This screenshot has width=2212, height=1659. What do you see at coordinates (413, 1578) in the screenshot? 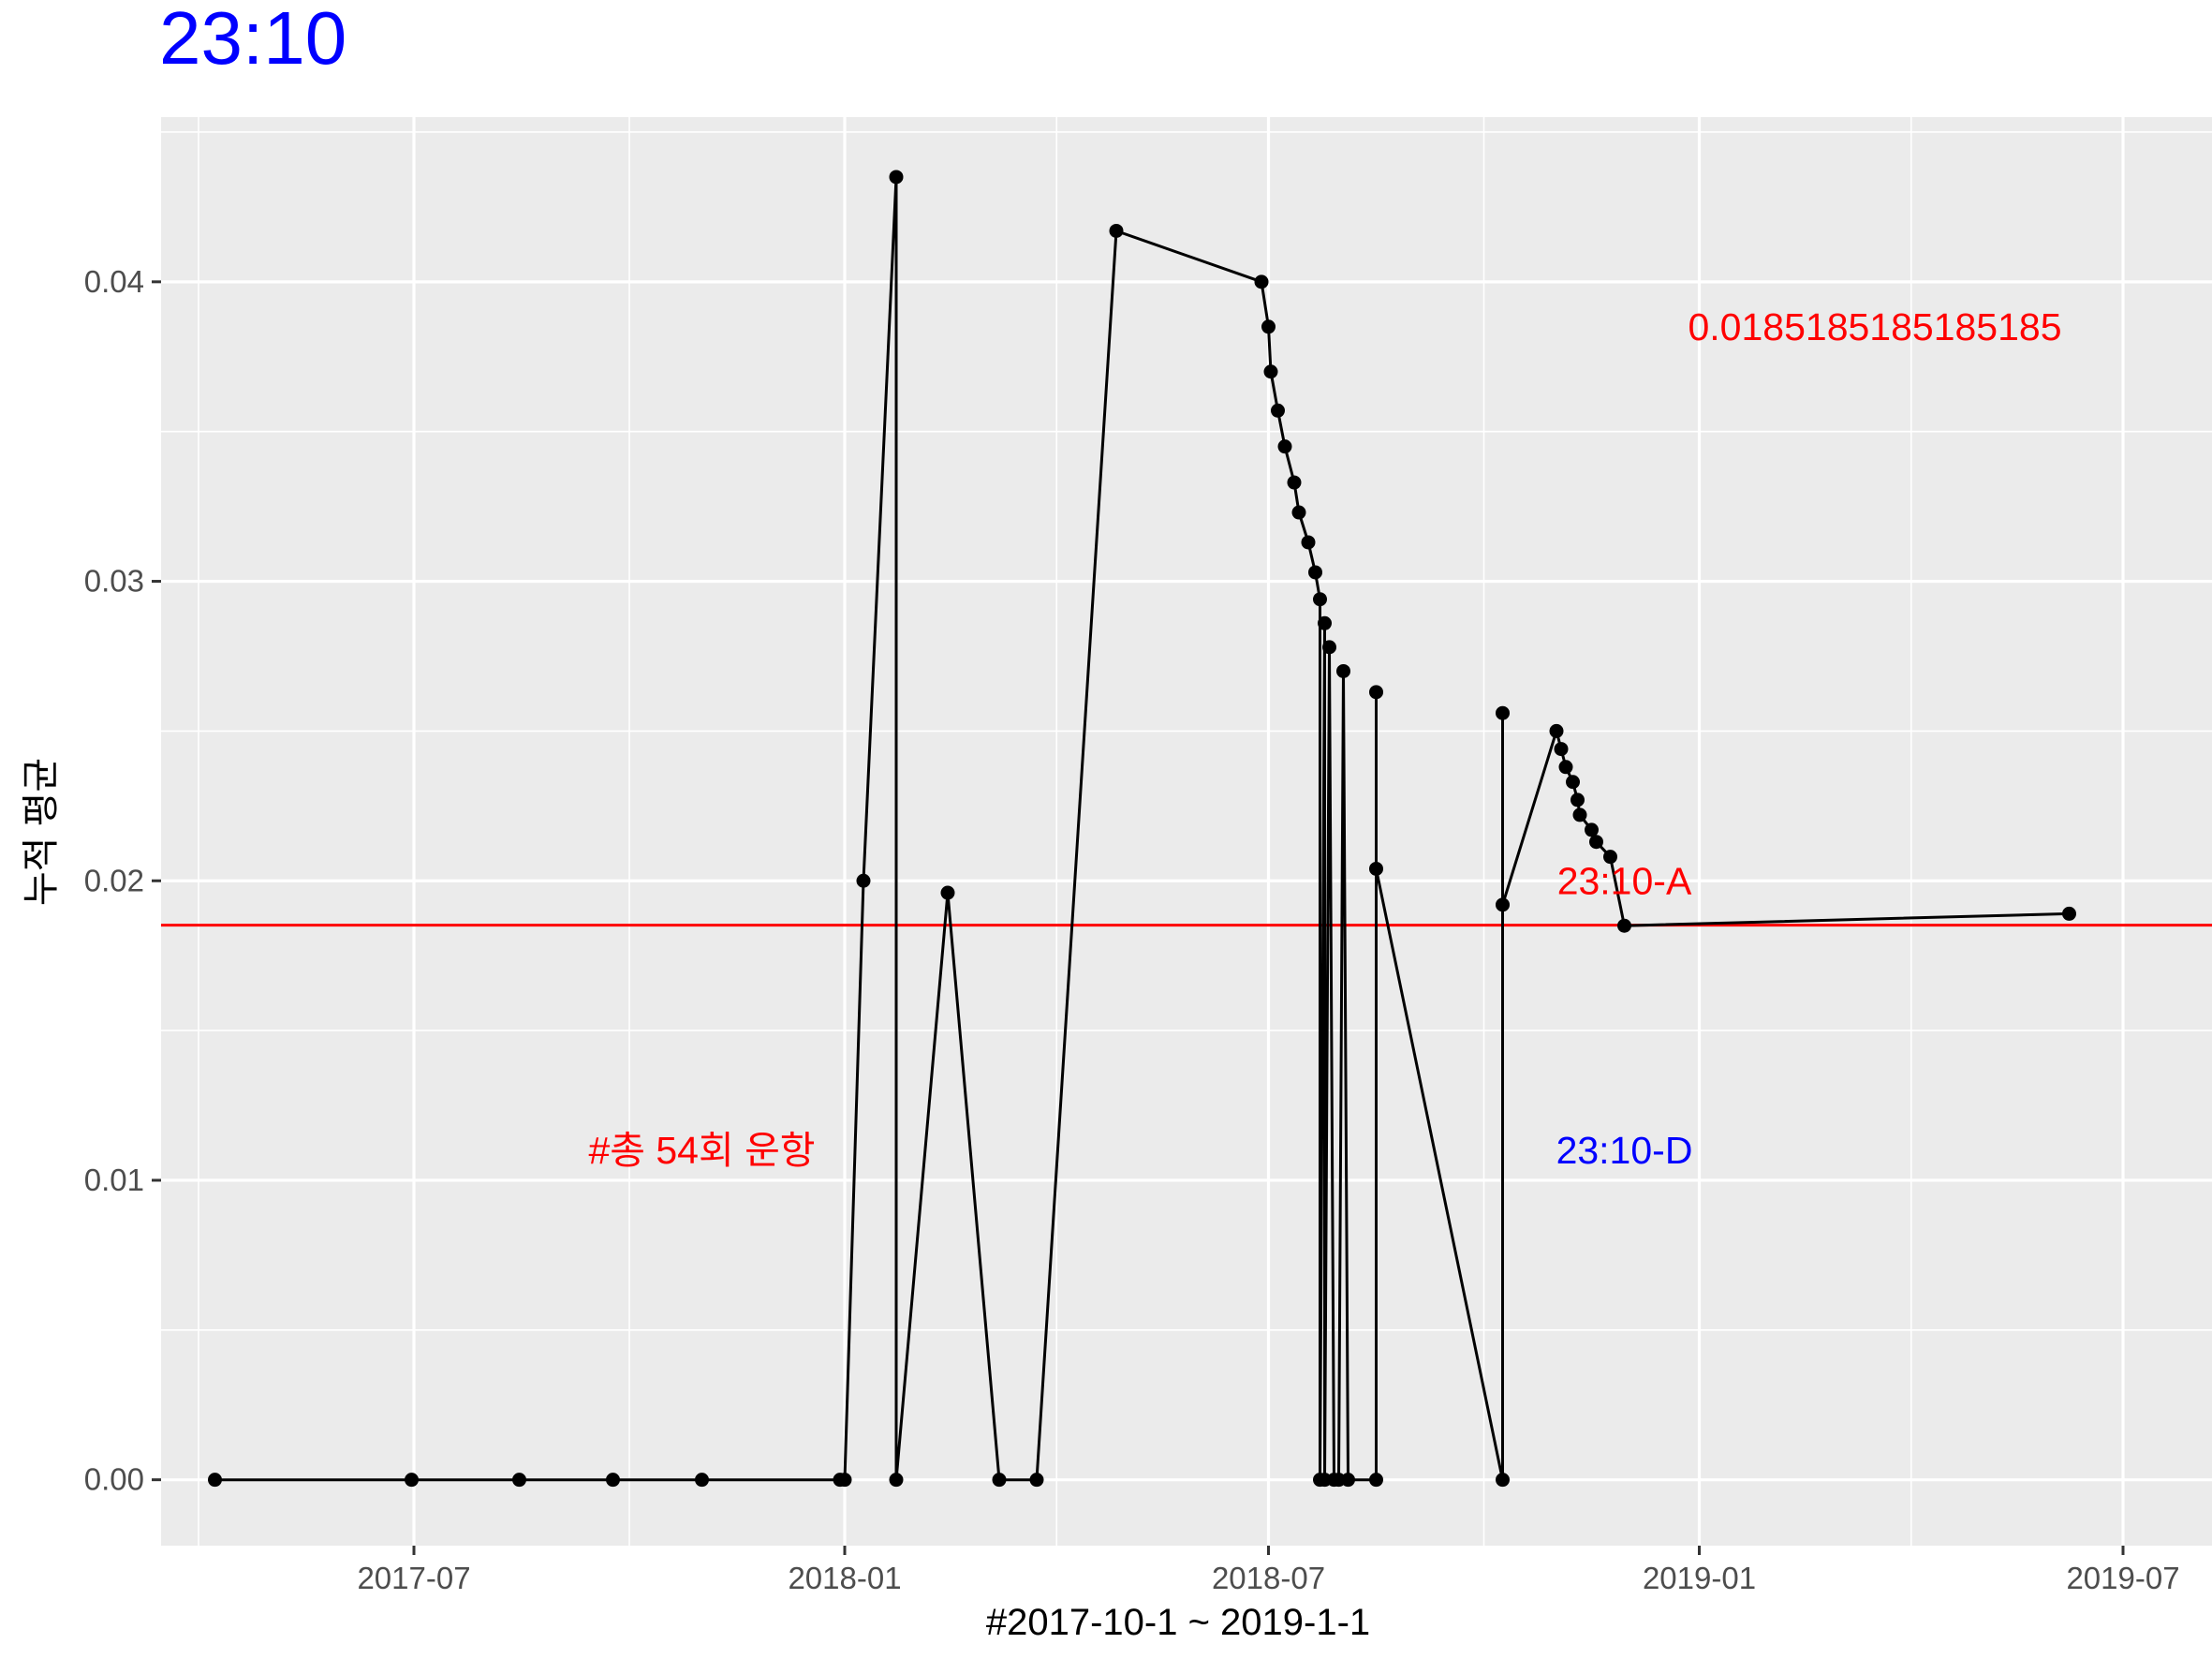
I see `x-tick-label: 2017-07` at bounding box center [413, 1578].